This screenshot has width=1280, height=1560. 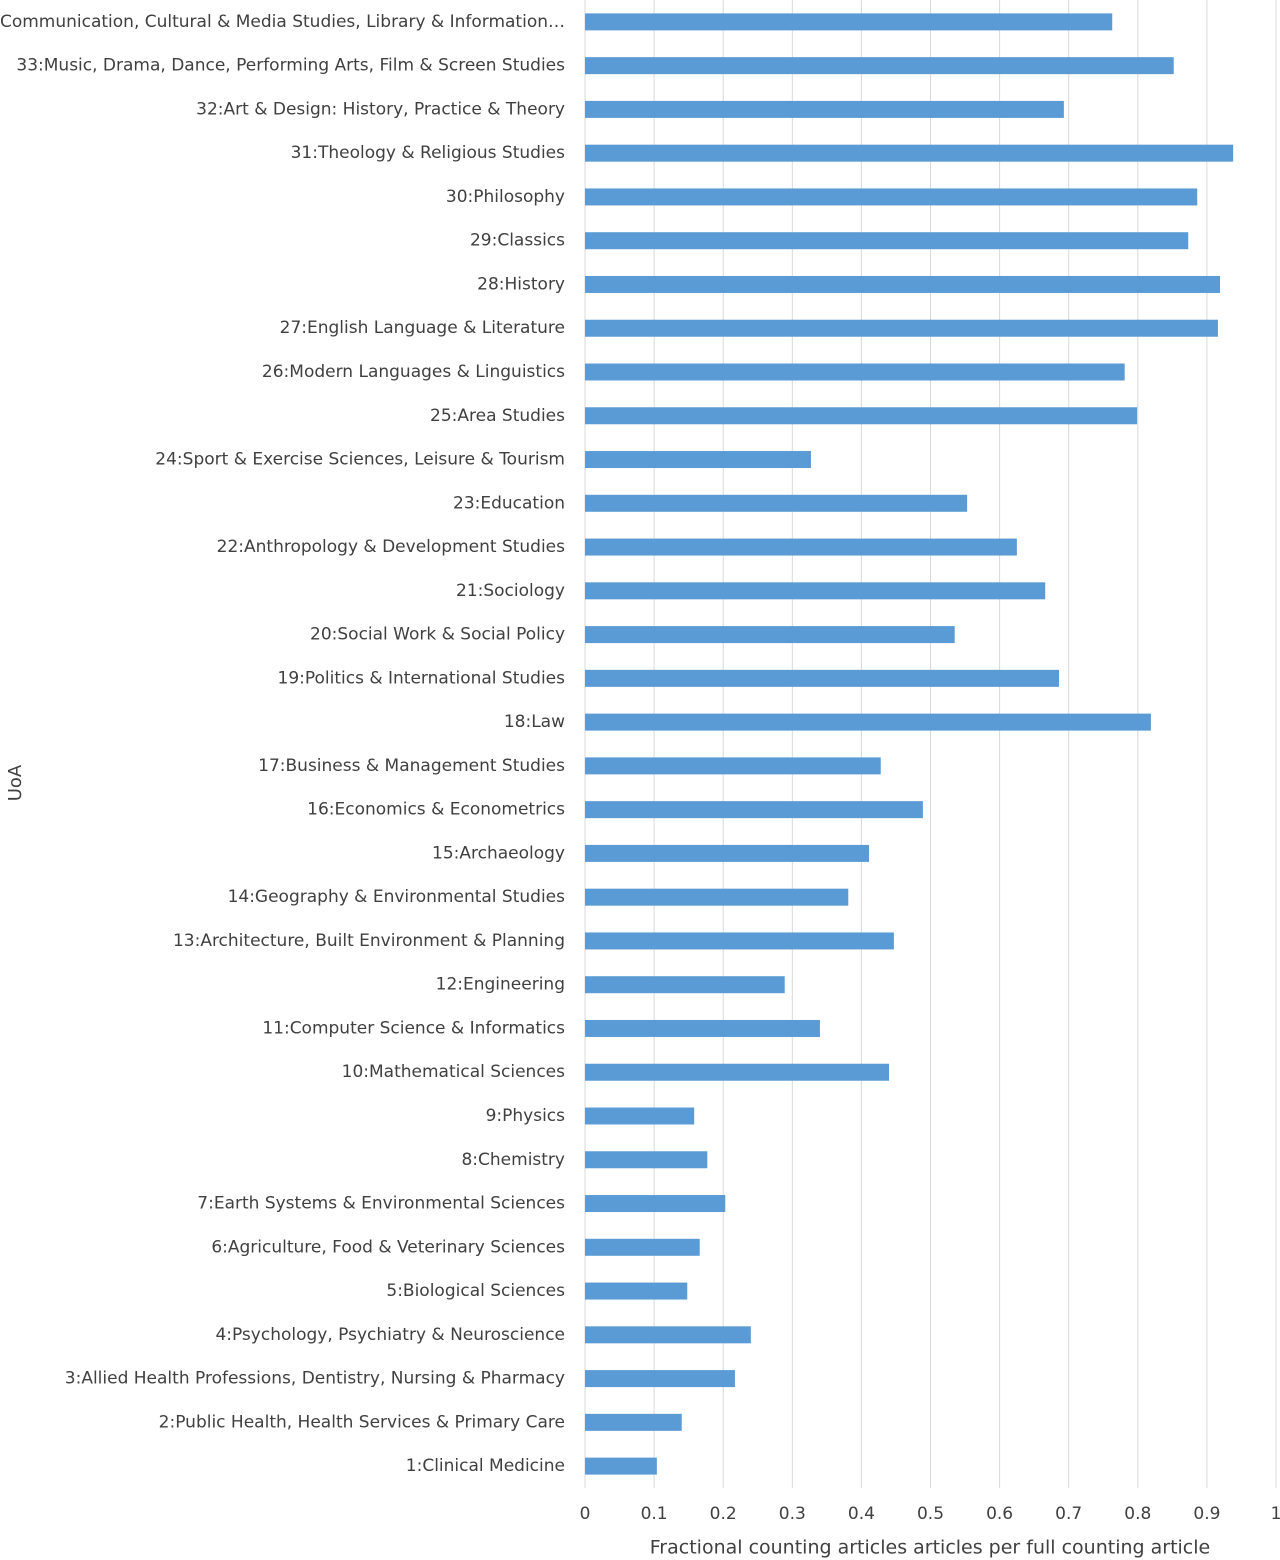 I want to click on y-tick-label: 15:Archaeology, so click(x=498, y=853).